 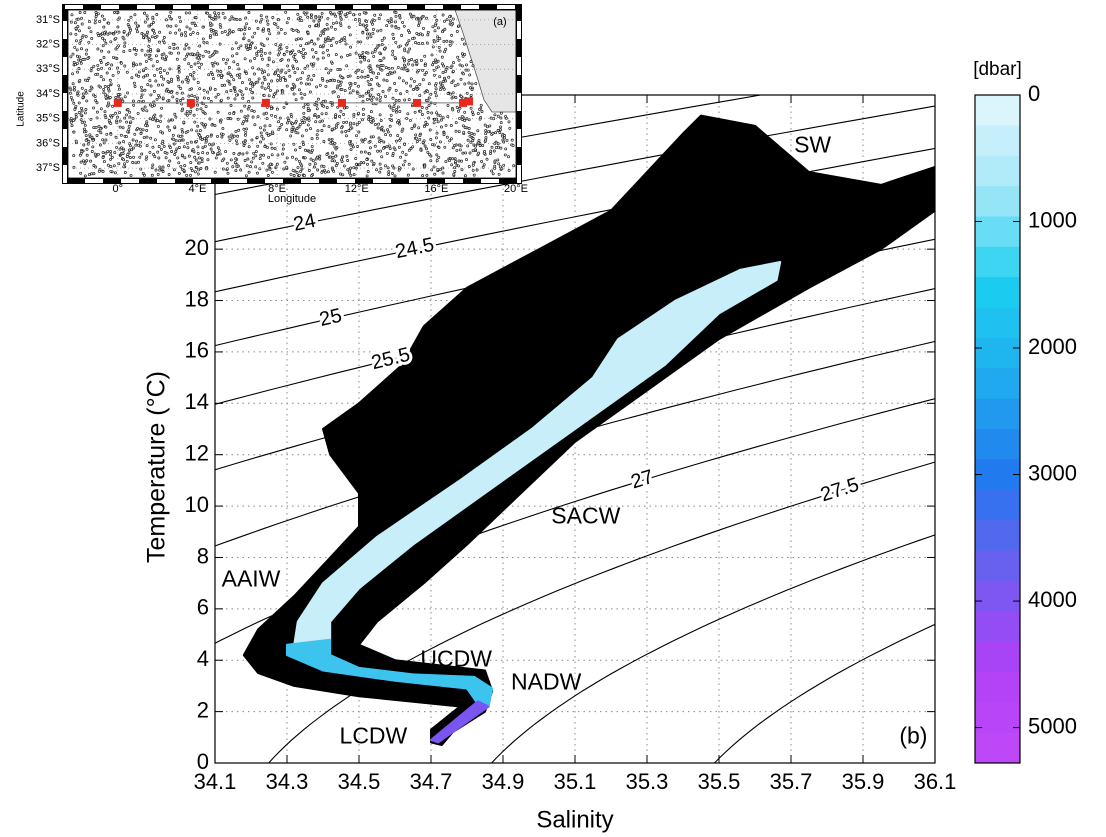 I want to click on colorbar-band, so click(x=997, y=748).